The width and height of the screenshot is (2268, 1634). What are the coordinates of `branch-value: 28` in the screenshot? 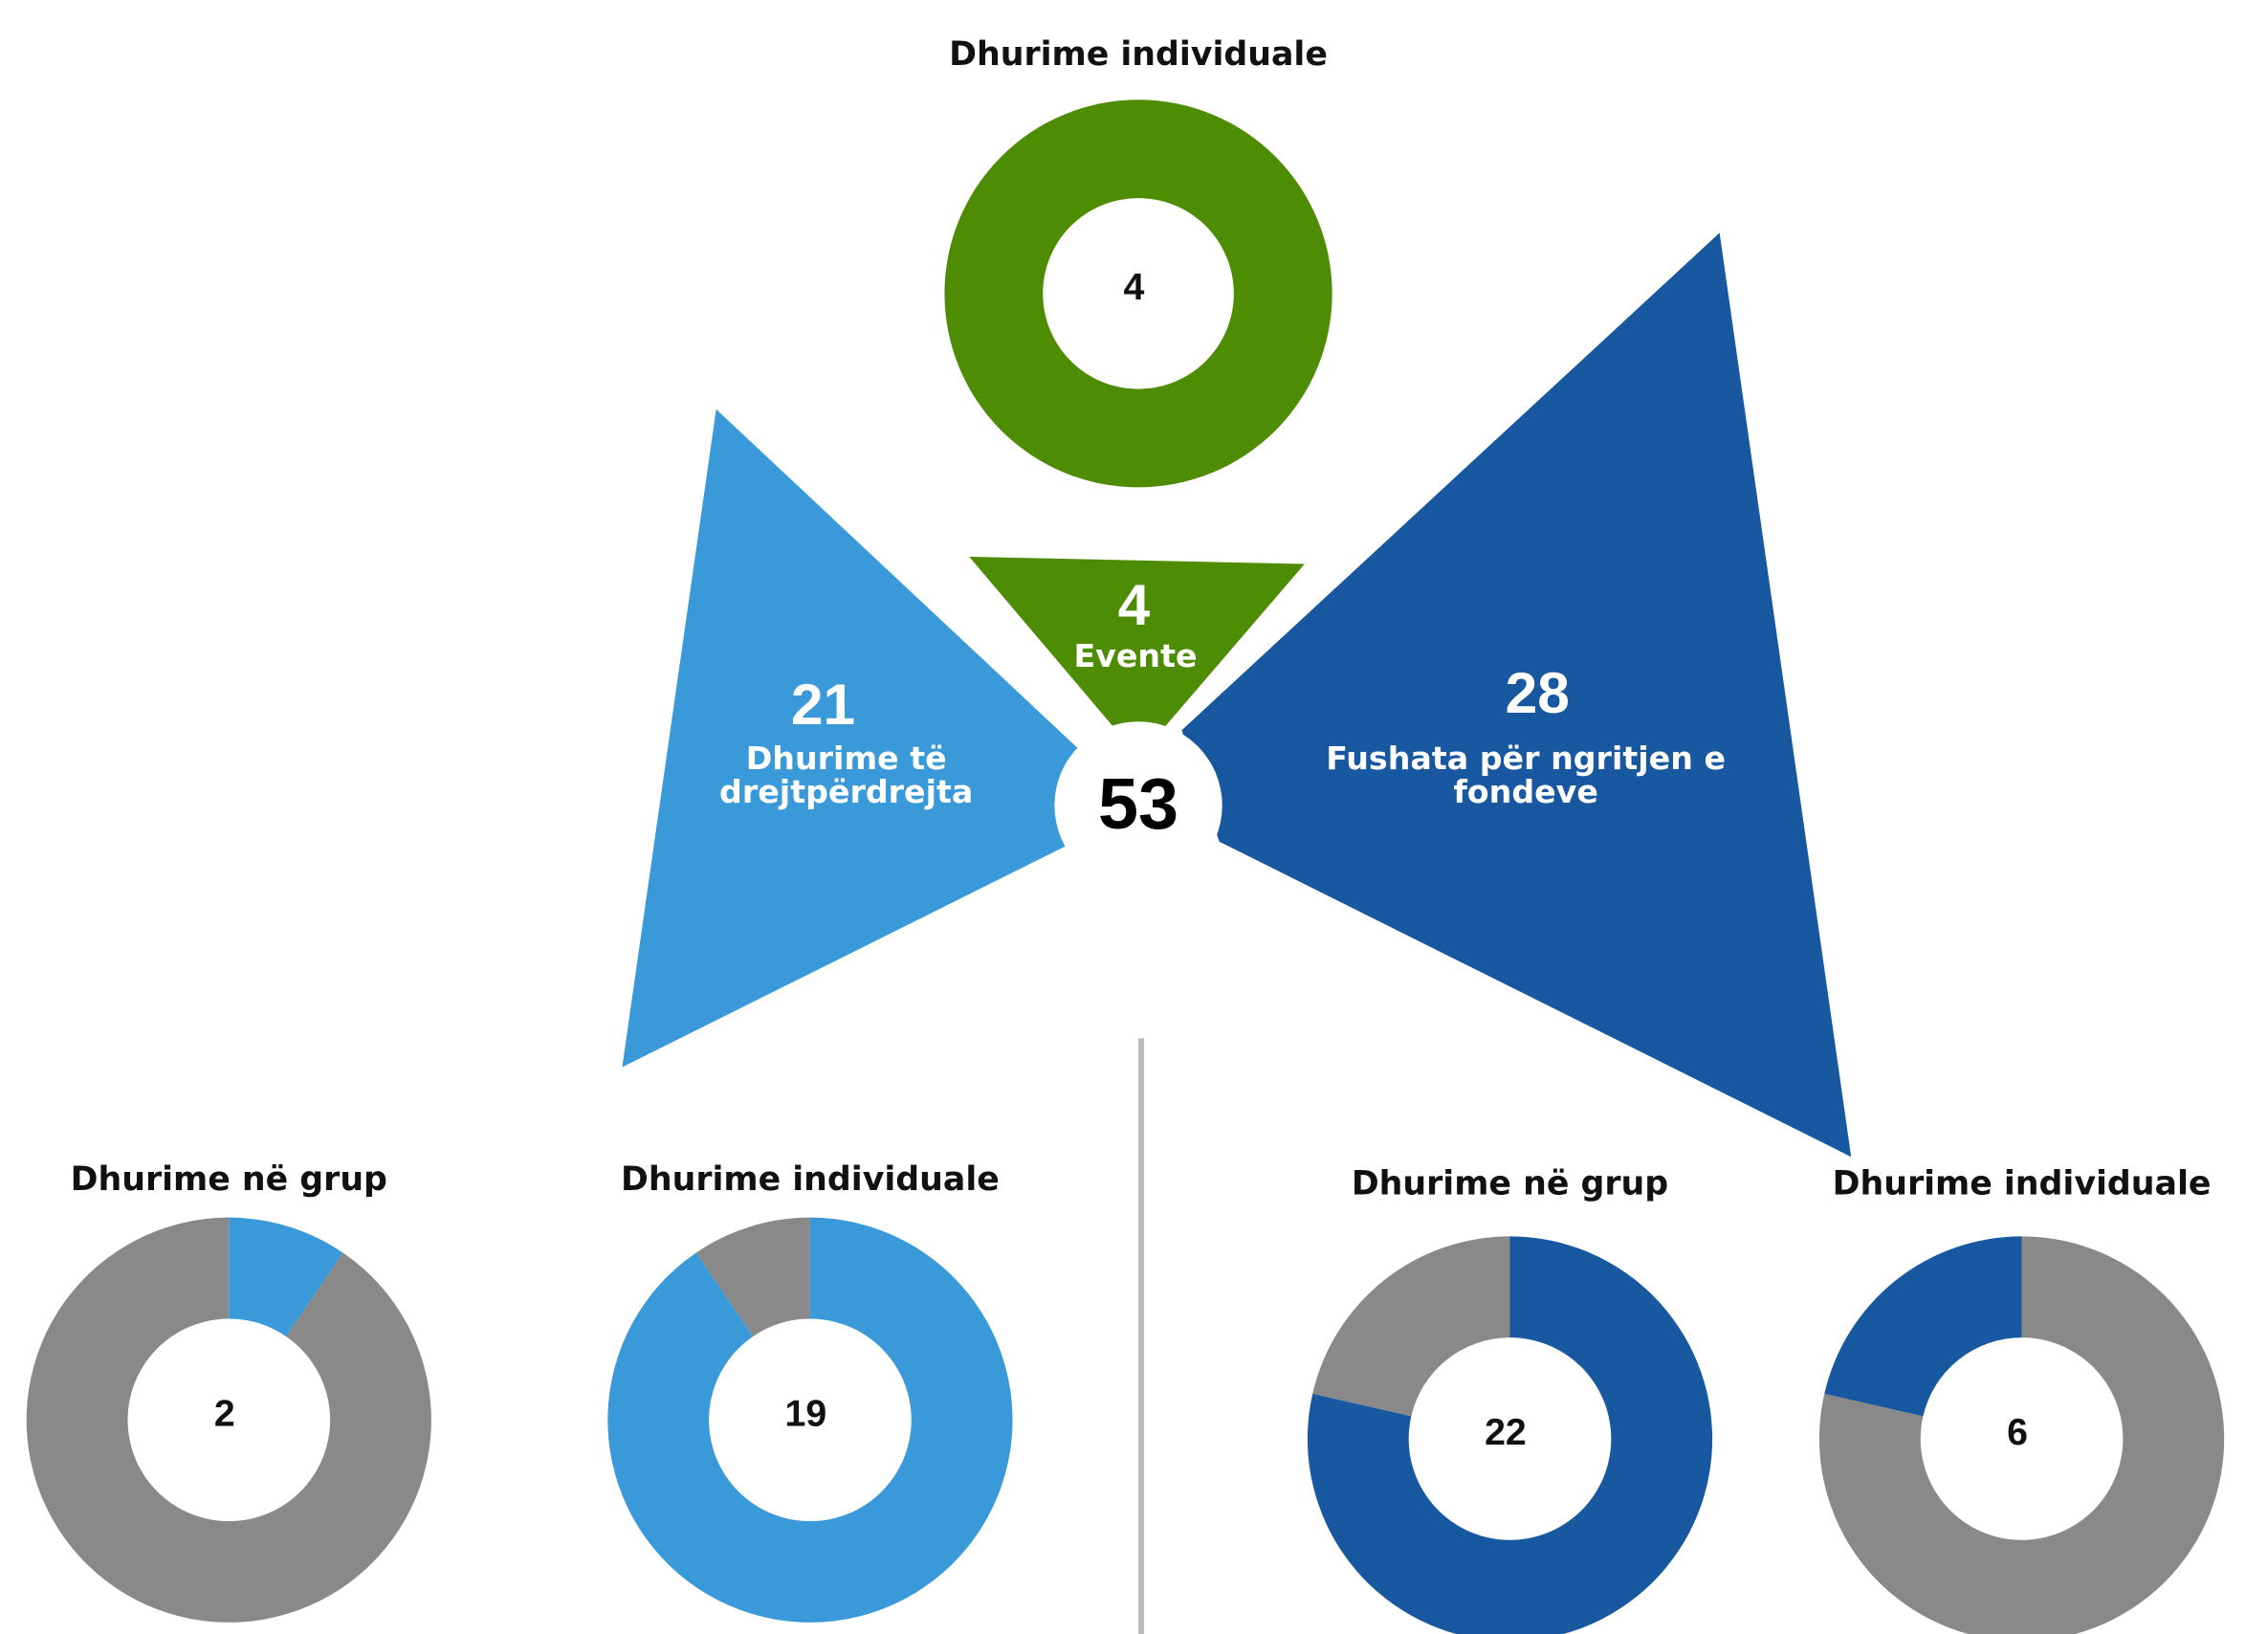 It's located at (1538, 692).